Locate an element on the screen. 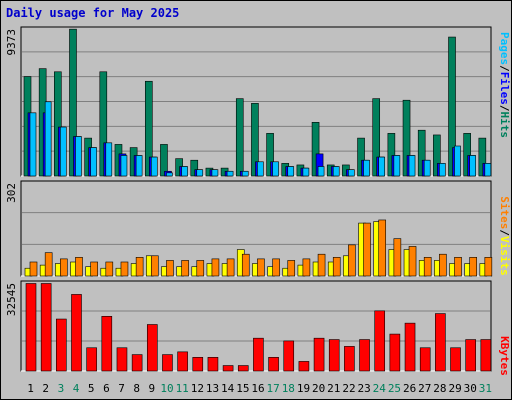 The width and height of the screenshot is (512, 400). hits-panel-legend: Pages/Files/Hits is located at coordinates (504, 85).